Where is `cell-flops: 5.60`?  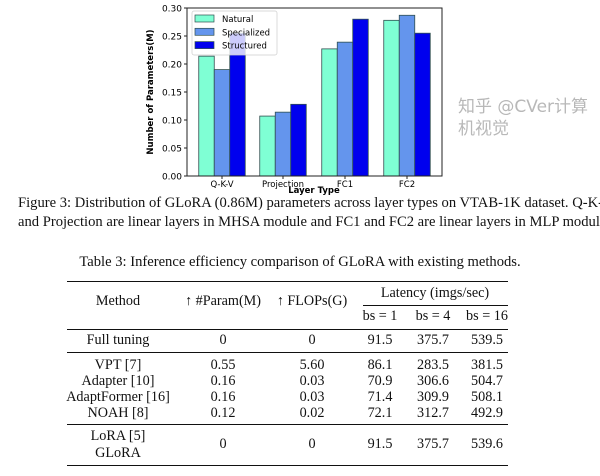
cell-flops: 5.60 is located at coordinates (312, 365).